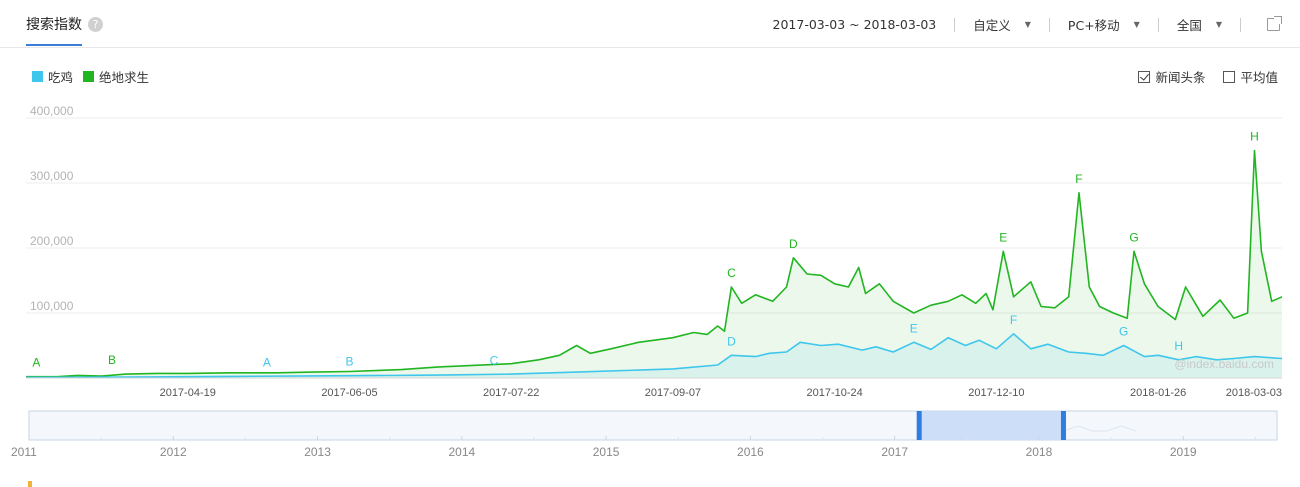  Describe the element at coordinates (1274, 23) in the screenshot. I see `external-link-icon` at that location.